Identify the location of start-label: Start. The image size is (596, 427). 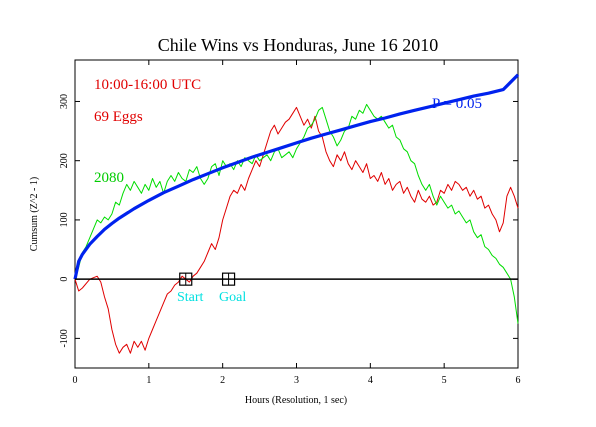
(190, 297).